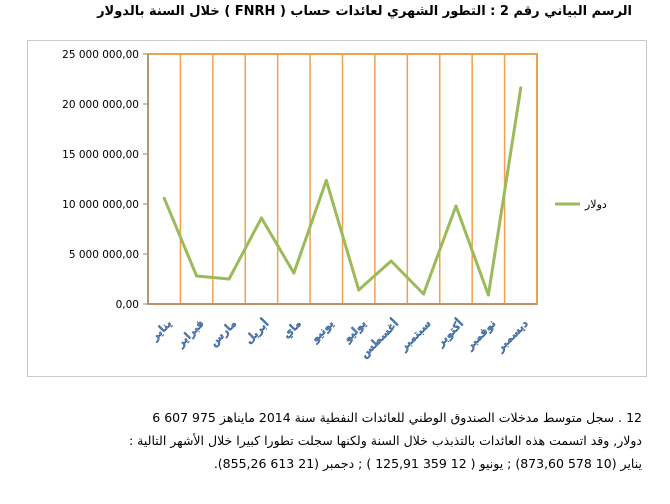 Image resolution: width=670 pixels, height=504 pixels. Describe the element at coordinates (292, 329) in the screenshot. I see `x-tick-label: ماي` at that location.